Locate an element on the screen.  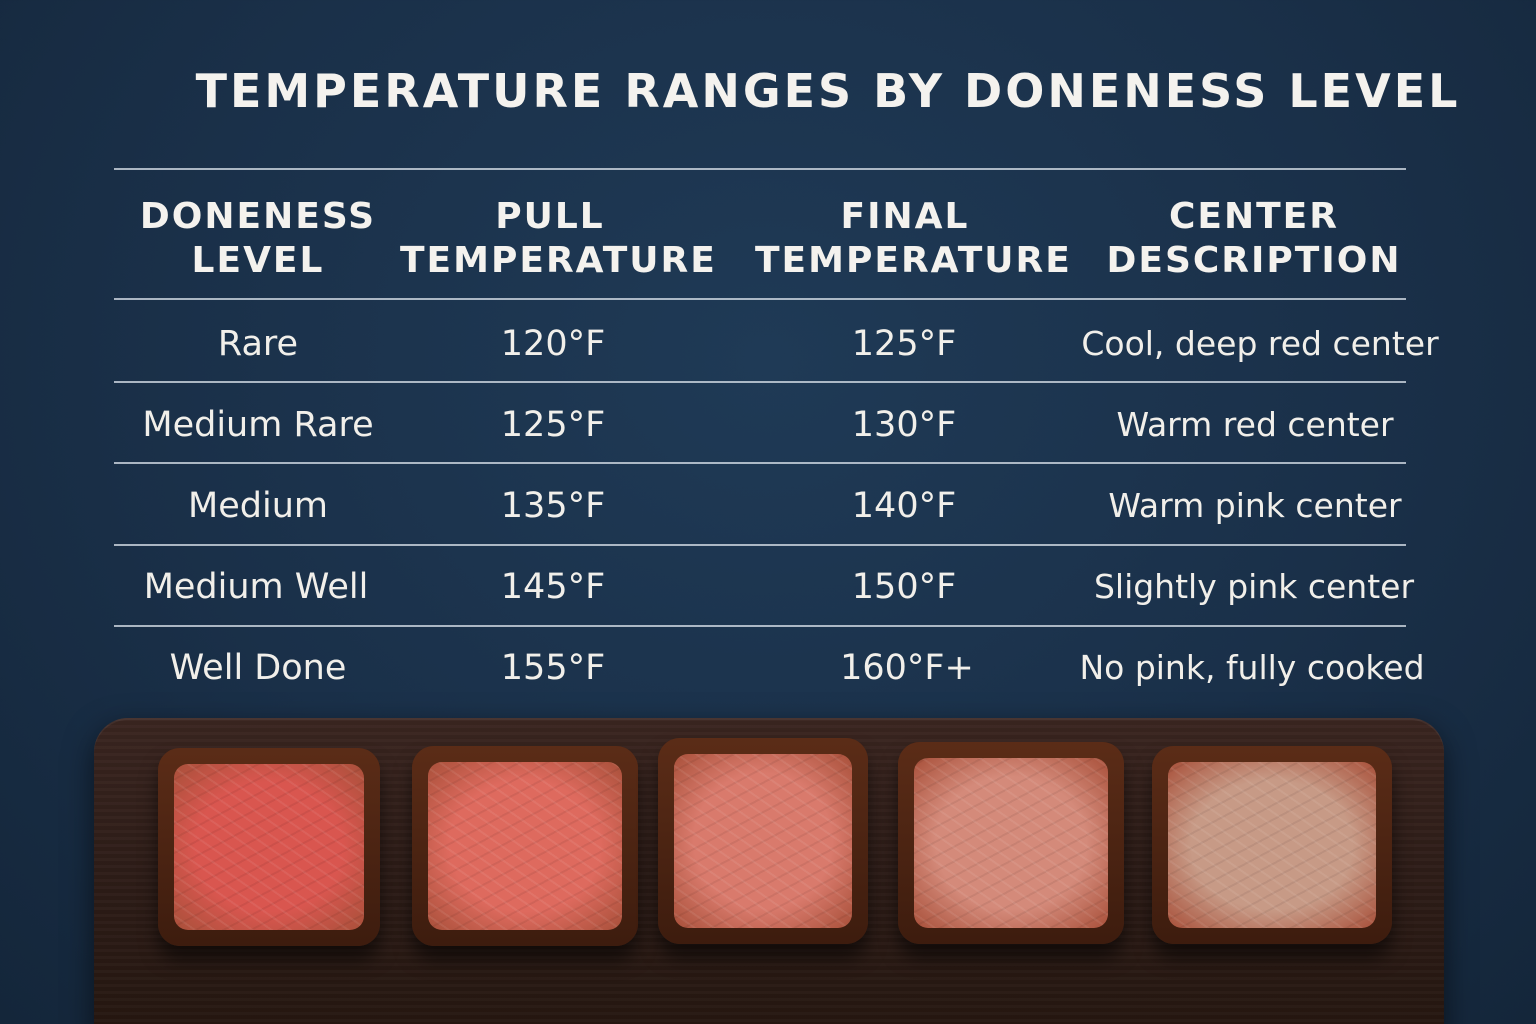
table-header-rule is located at coordinates (760, 299).